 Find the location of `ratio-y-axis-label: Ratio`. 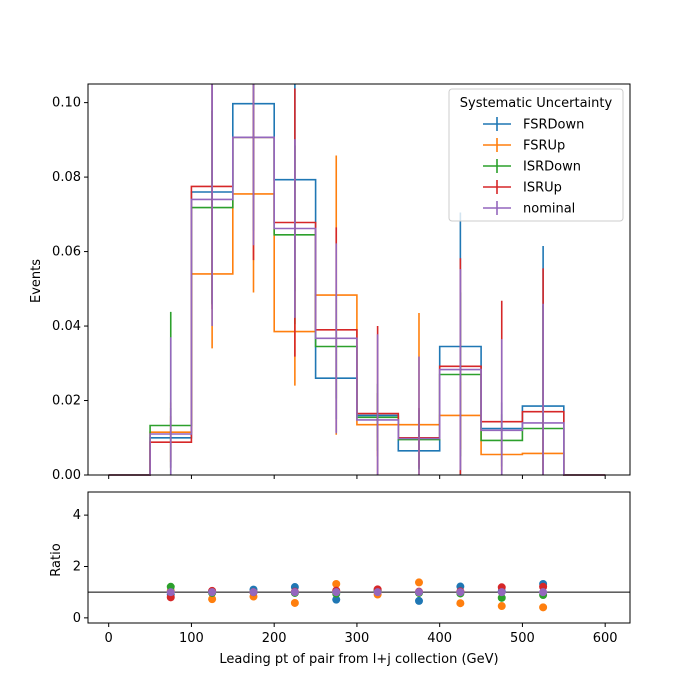

ratio-y-axis-label: Ratio is located at coordinates (56, 559).